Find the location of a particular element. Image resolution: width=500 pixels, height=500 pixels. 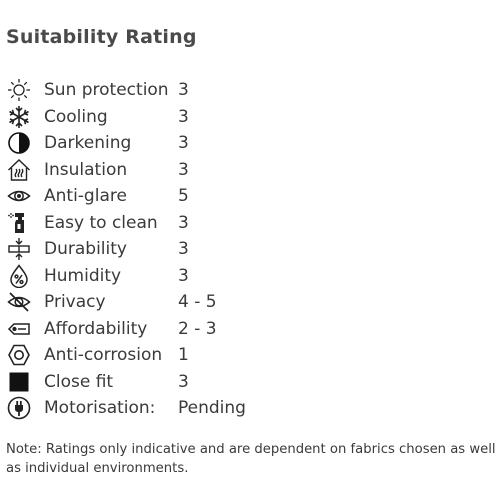

rating-value: 2 - 3 is located at coordinates (197, 328).